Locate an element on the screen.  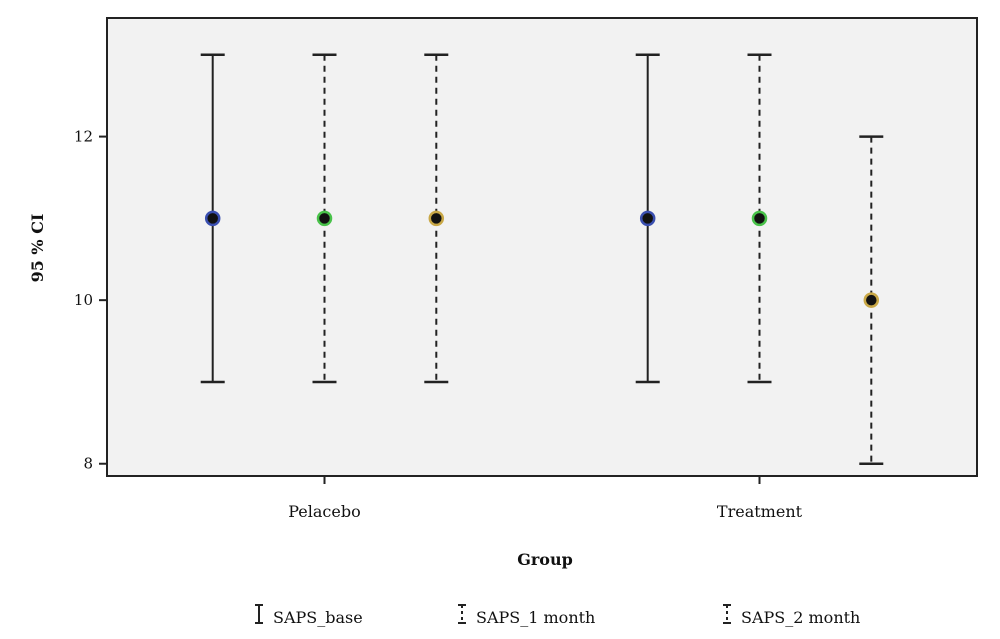
legend-label: SAPS_1 month is located at coordinates (535, 617).